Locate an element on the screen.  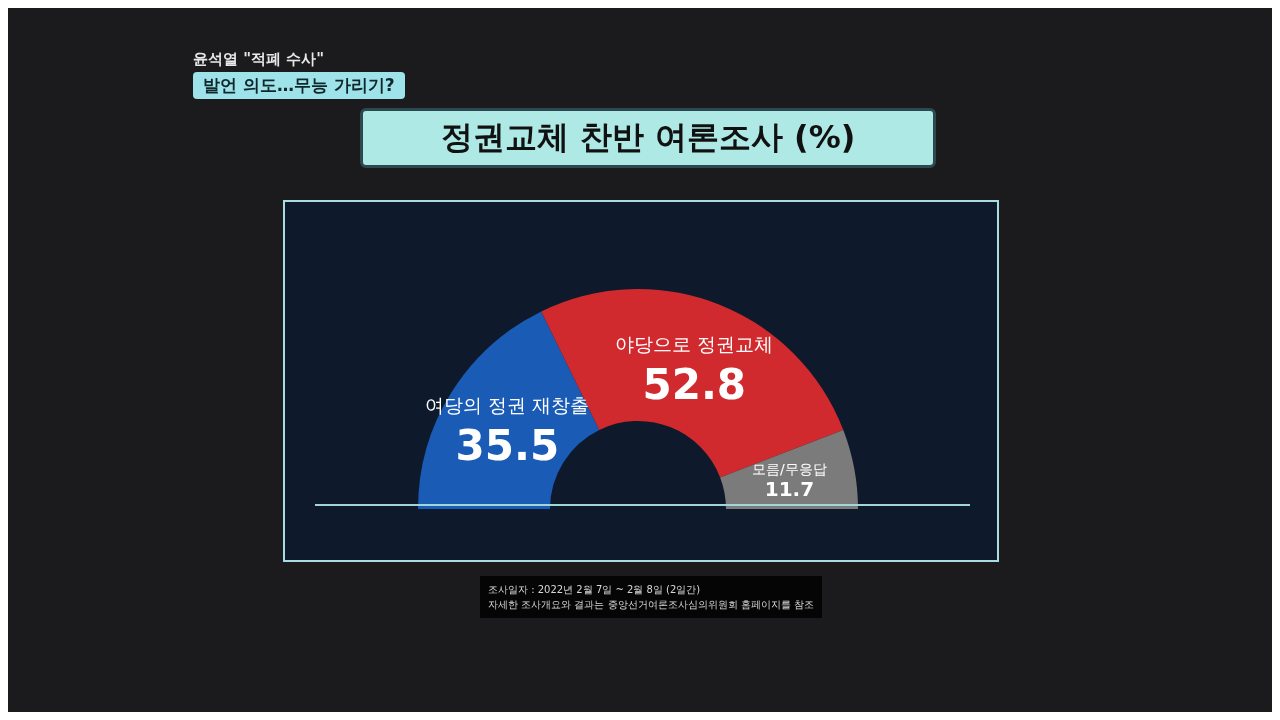
text: 조사일자 : 2022년 2월 7일 ~ 2월 8일 (2일간) is located at coordinates (595, 590).